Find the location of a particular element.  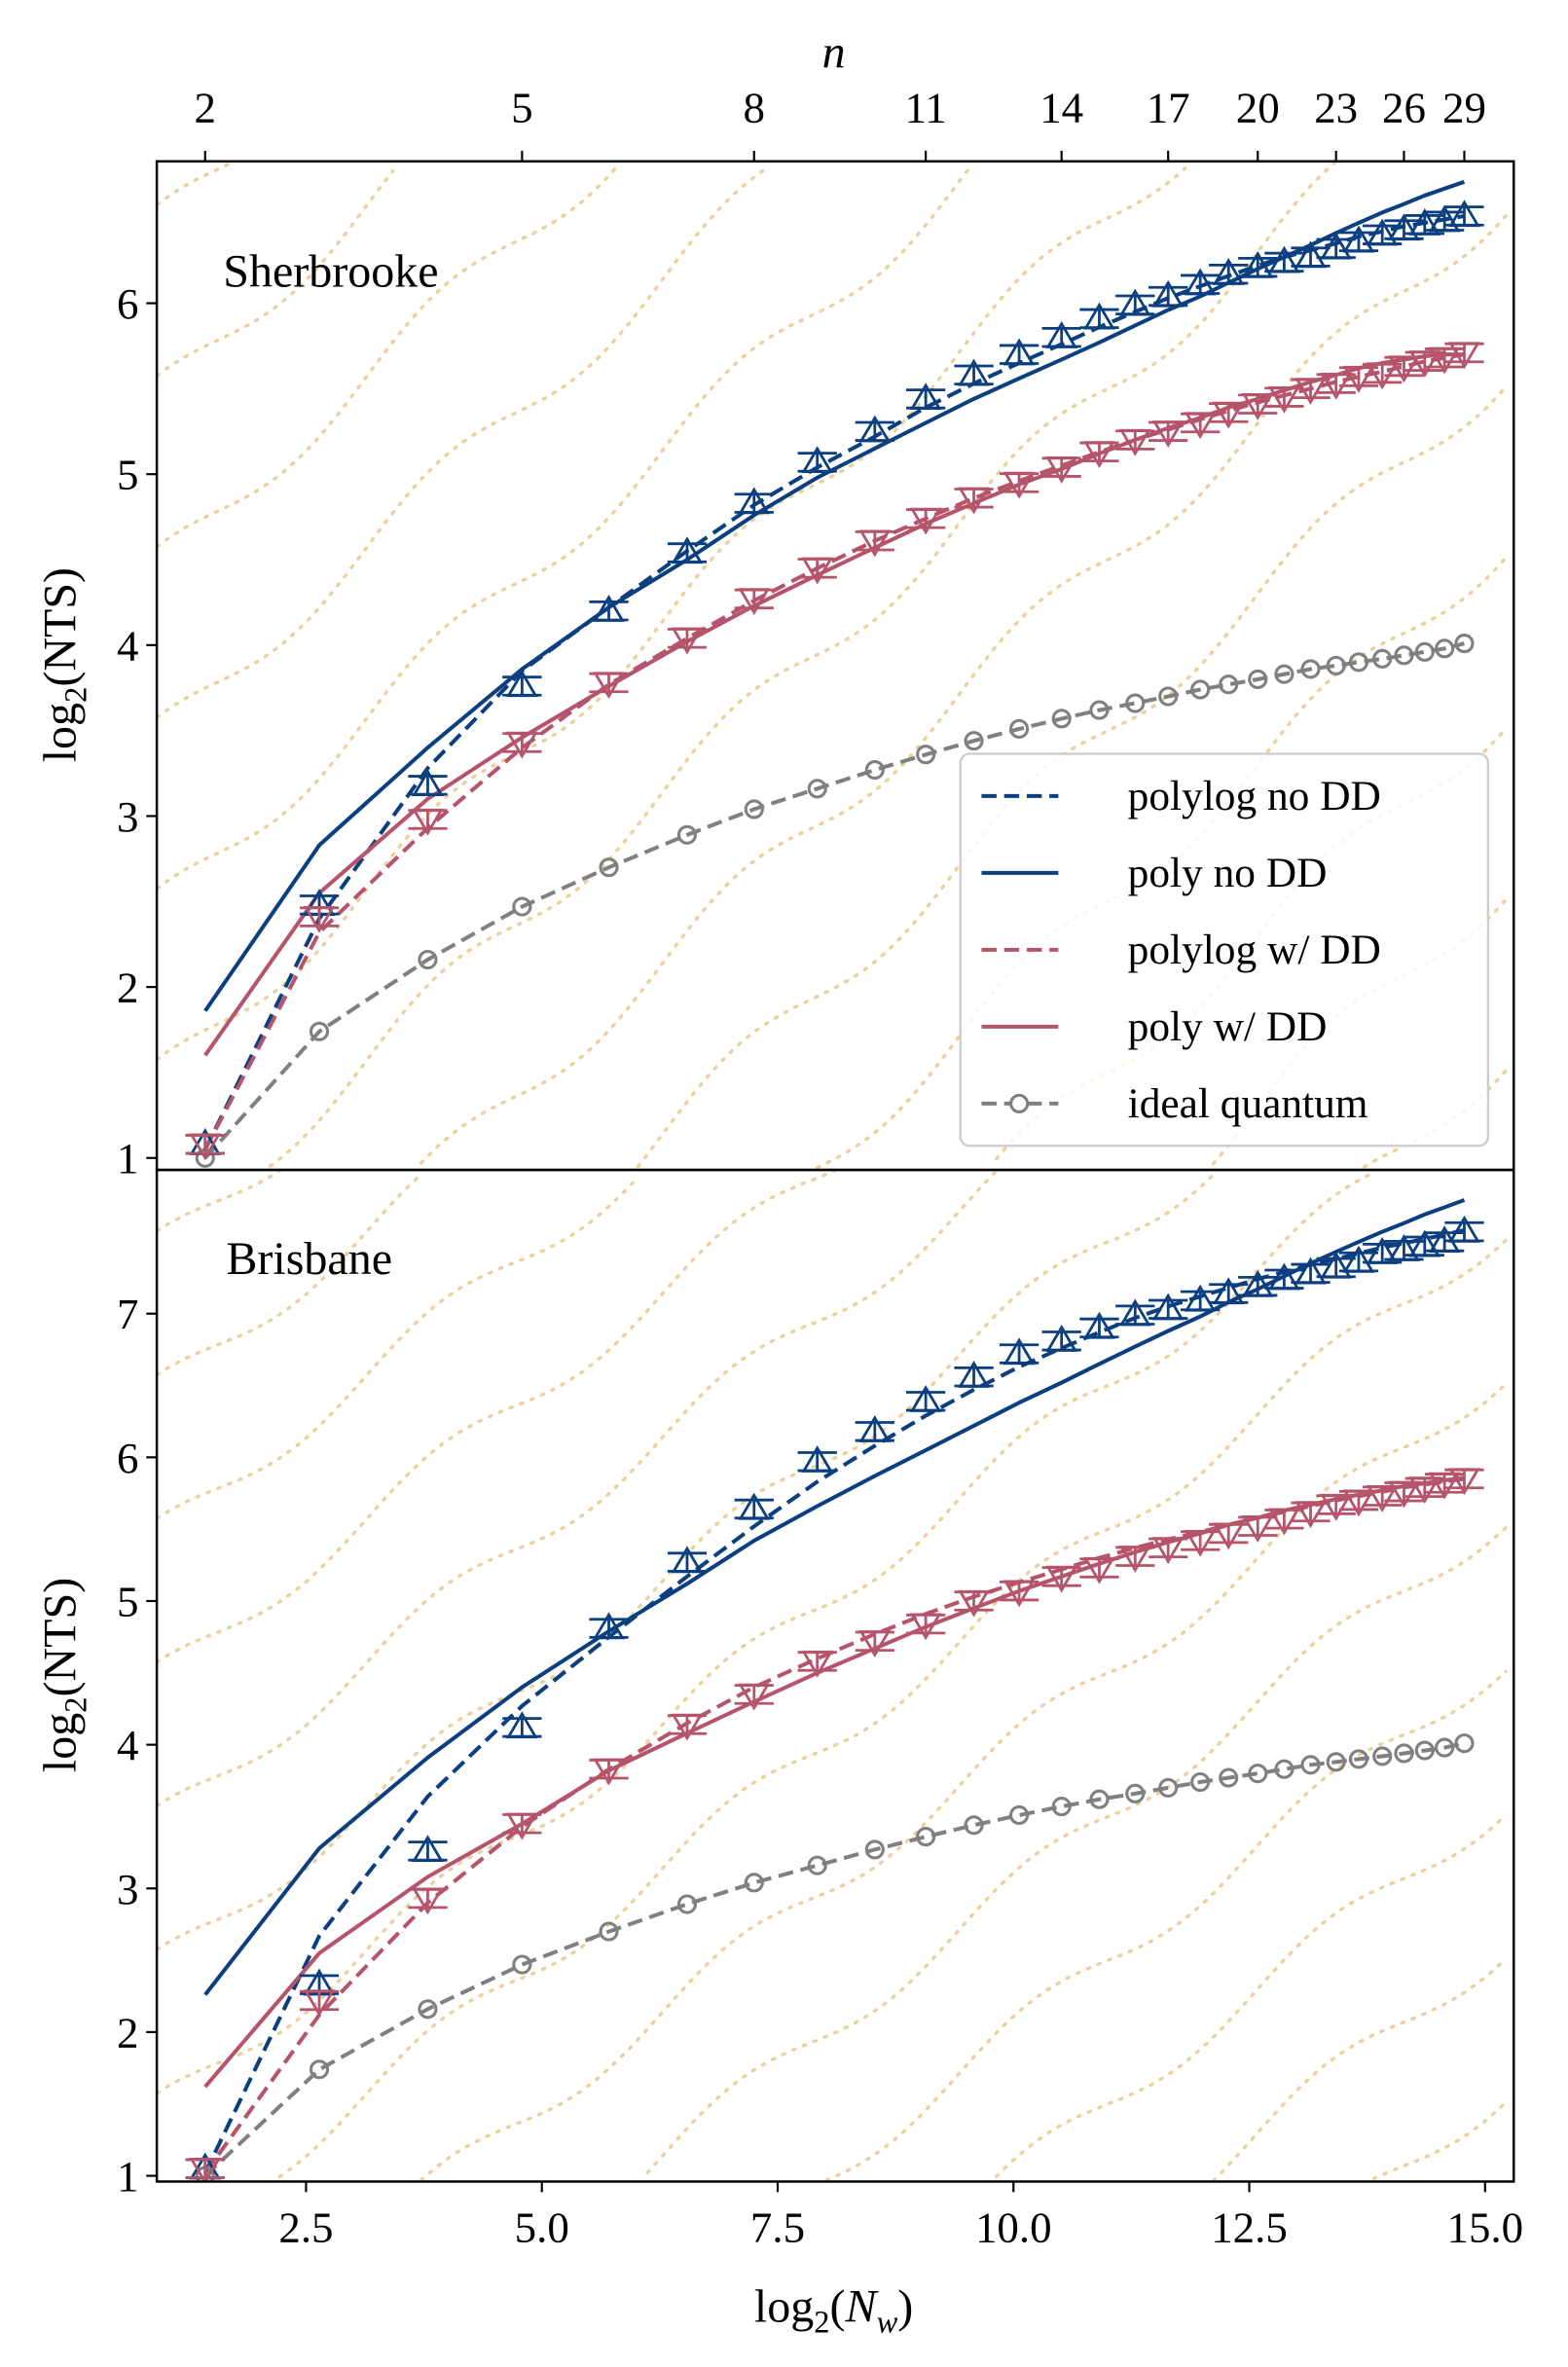

y-axis-label-top: log2(NTS) is located at coordinates (64, 665).